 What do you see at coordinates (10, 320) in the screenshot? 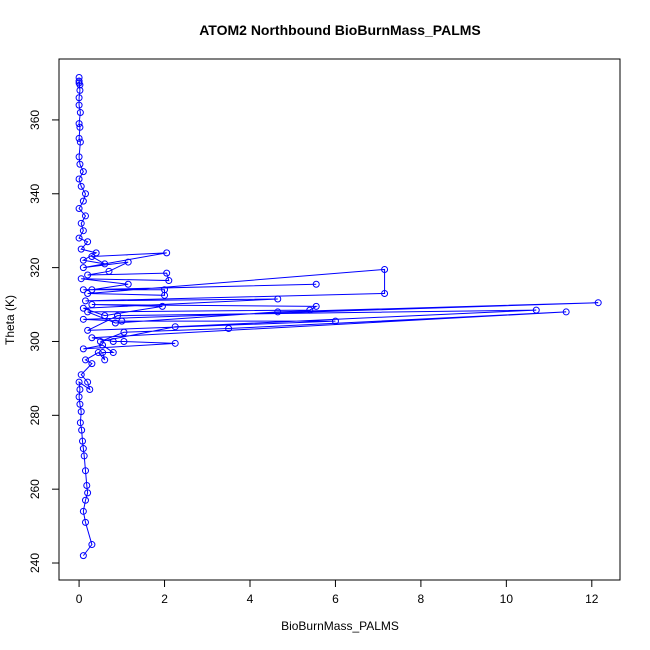
I see `y-axis-label: Theta (K)` at bounding box center [10, 320].